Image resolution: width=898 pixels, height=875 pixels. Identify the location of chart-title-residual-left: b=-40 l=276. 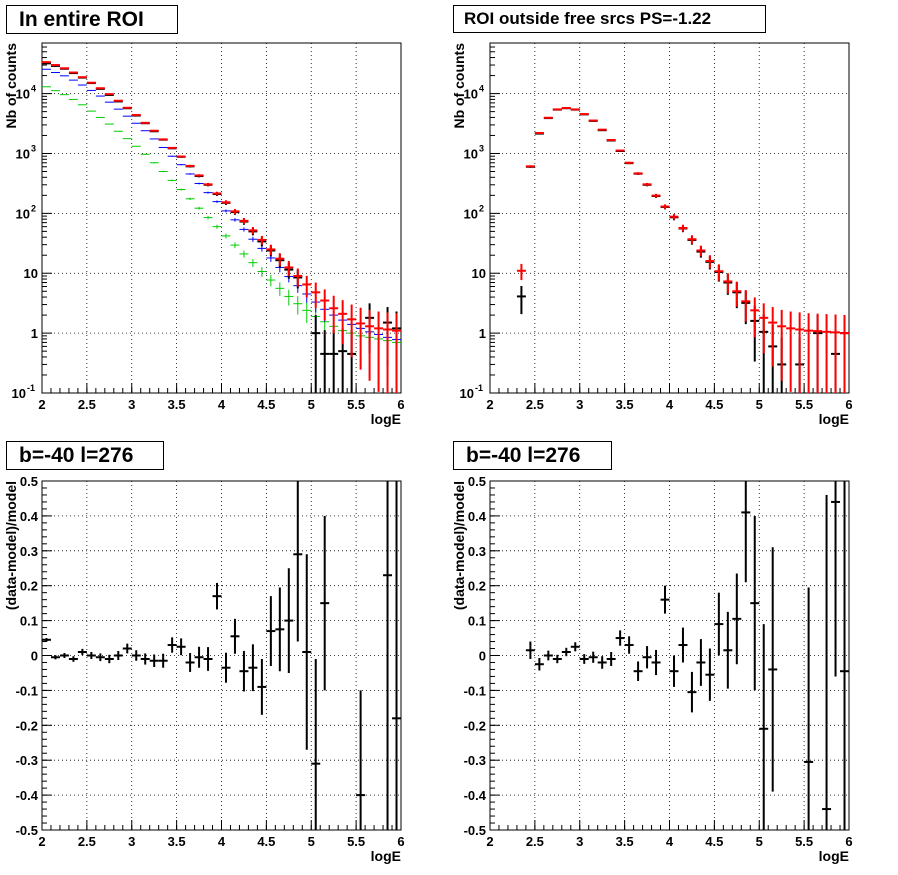
(85, 455).